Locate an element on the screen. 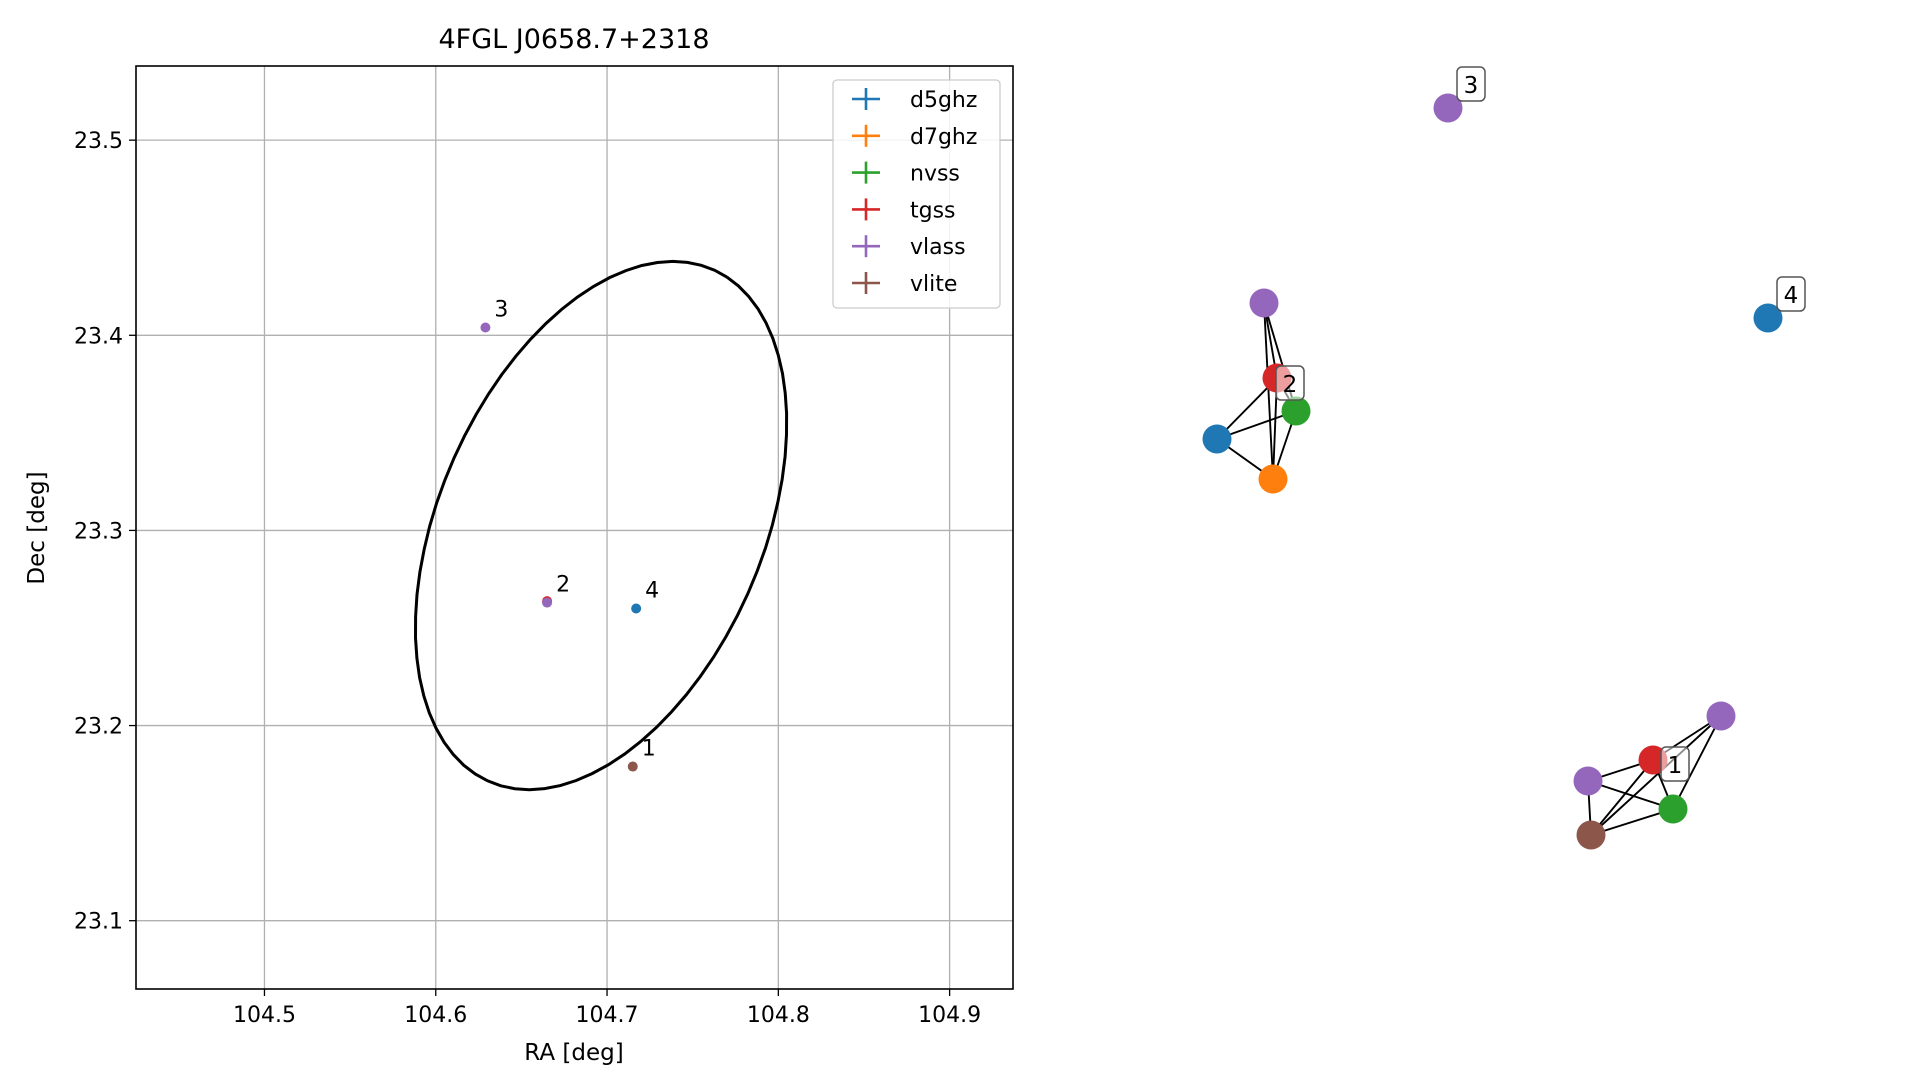 This screenshot has width=1919, height=1080. x-axis-label: RA [deg] is located at coordinates (573, 1053).